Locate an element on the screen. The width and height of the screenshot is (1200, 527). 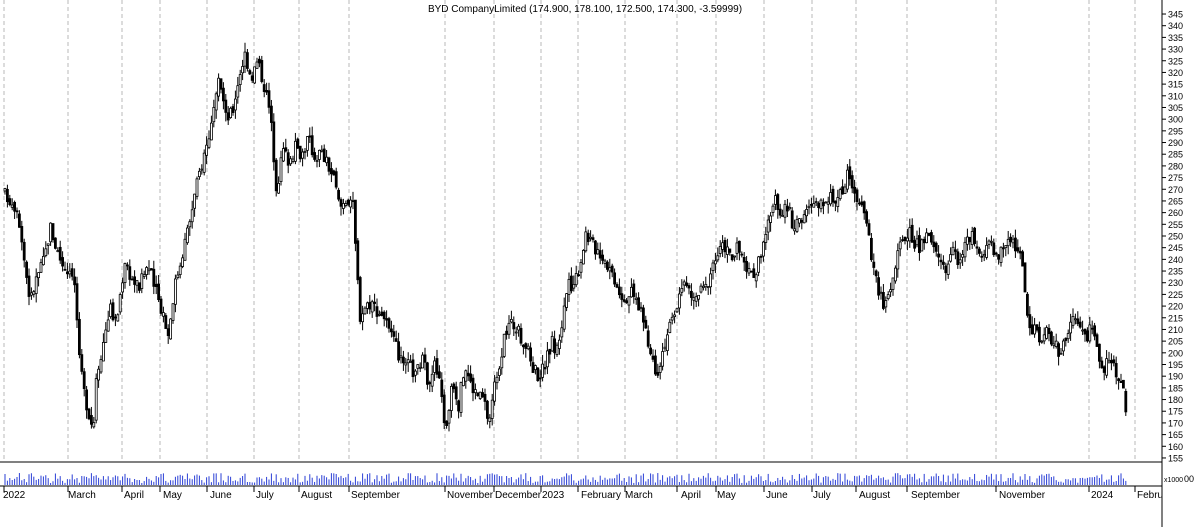
price-tick-label: 320 is located at coordinates (1175, 73).